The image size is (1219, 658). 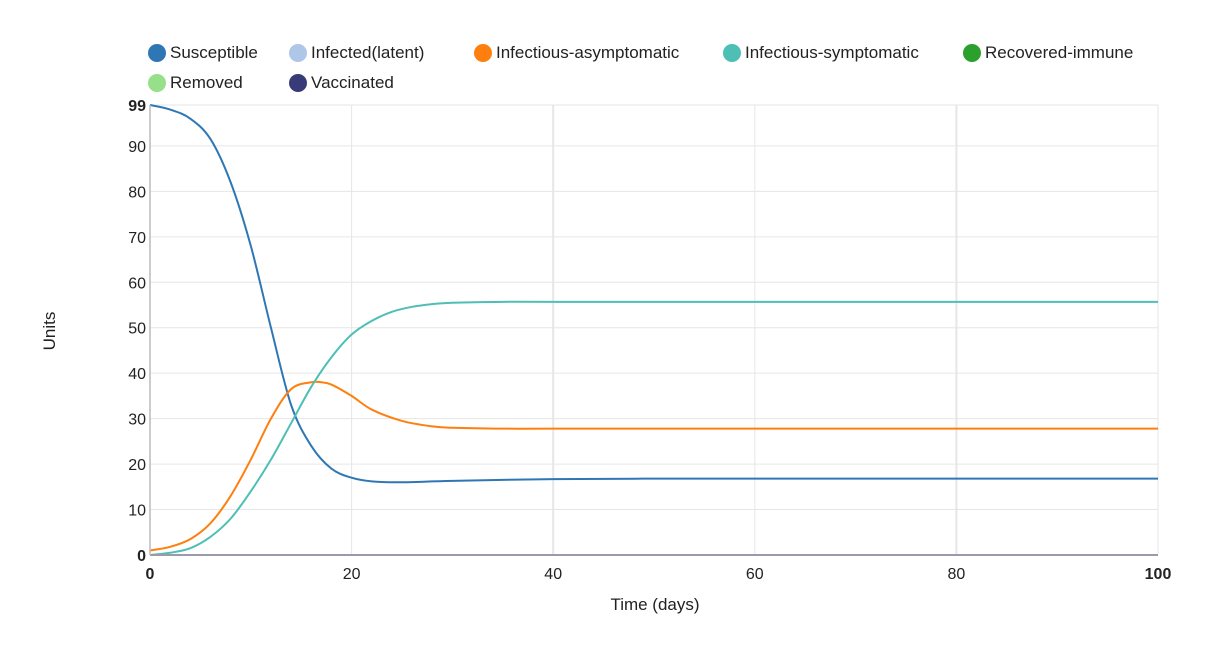 What do you see at coordinates (137, 147) in the screenshot?
I see `y-tick-label: 90` at bounding box center [137, 147].